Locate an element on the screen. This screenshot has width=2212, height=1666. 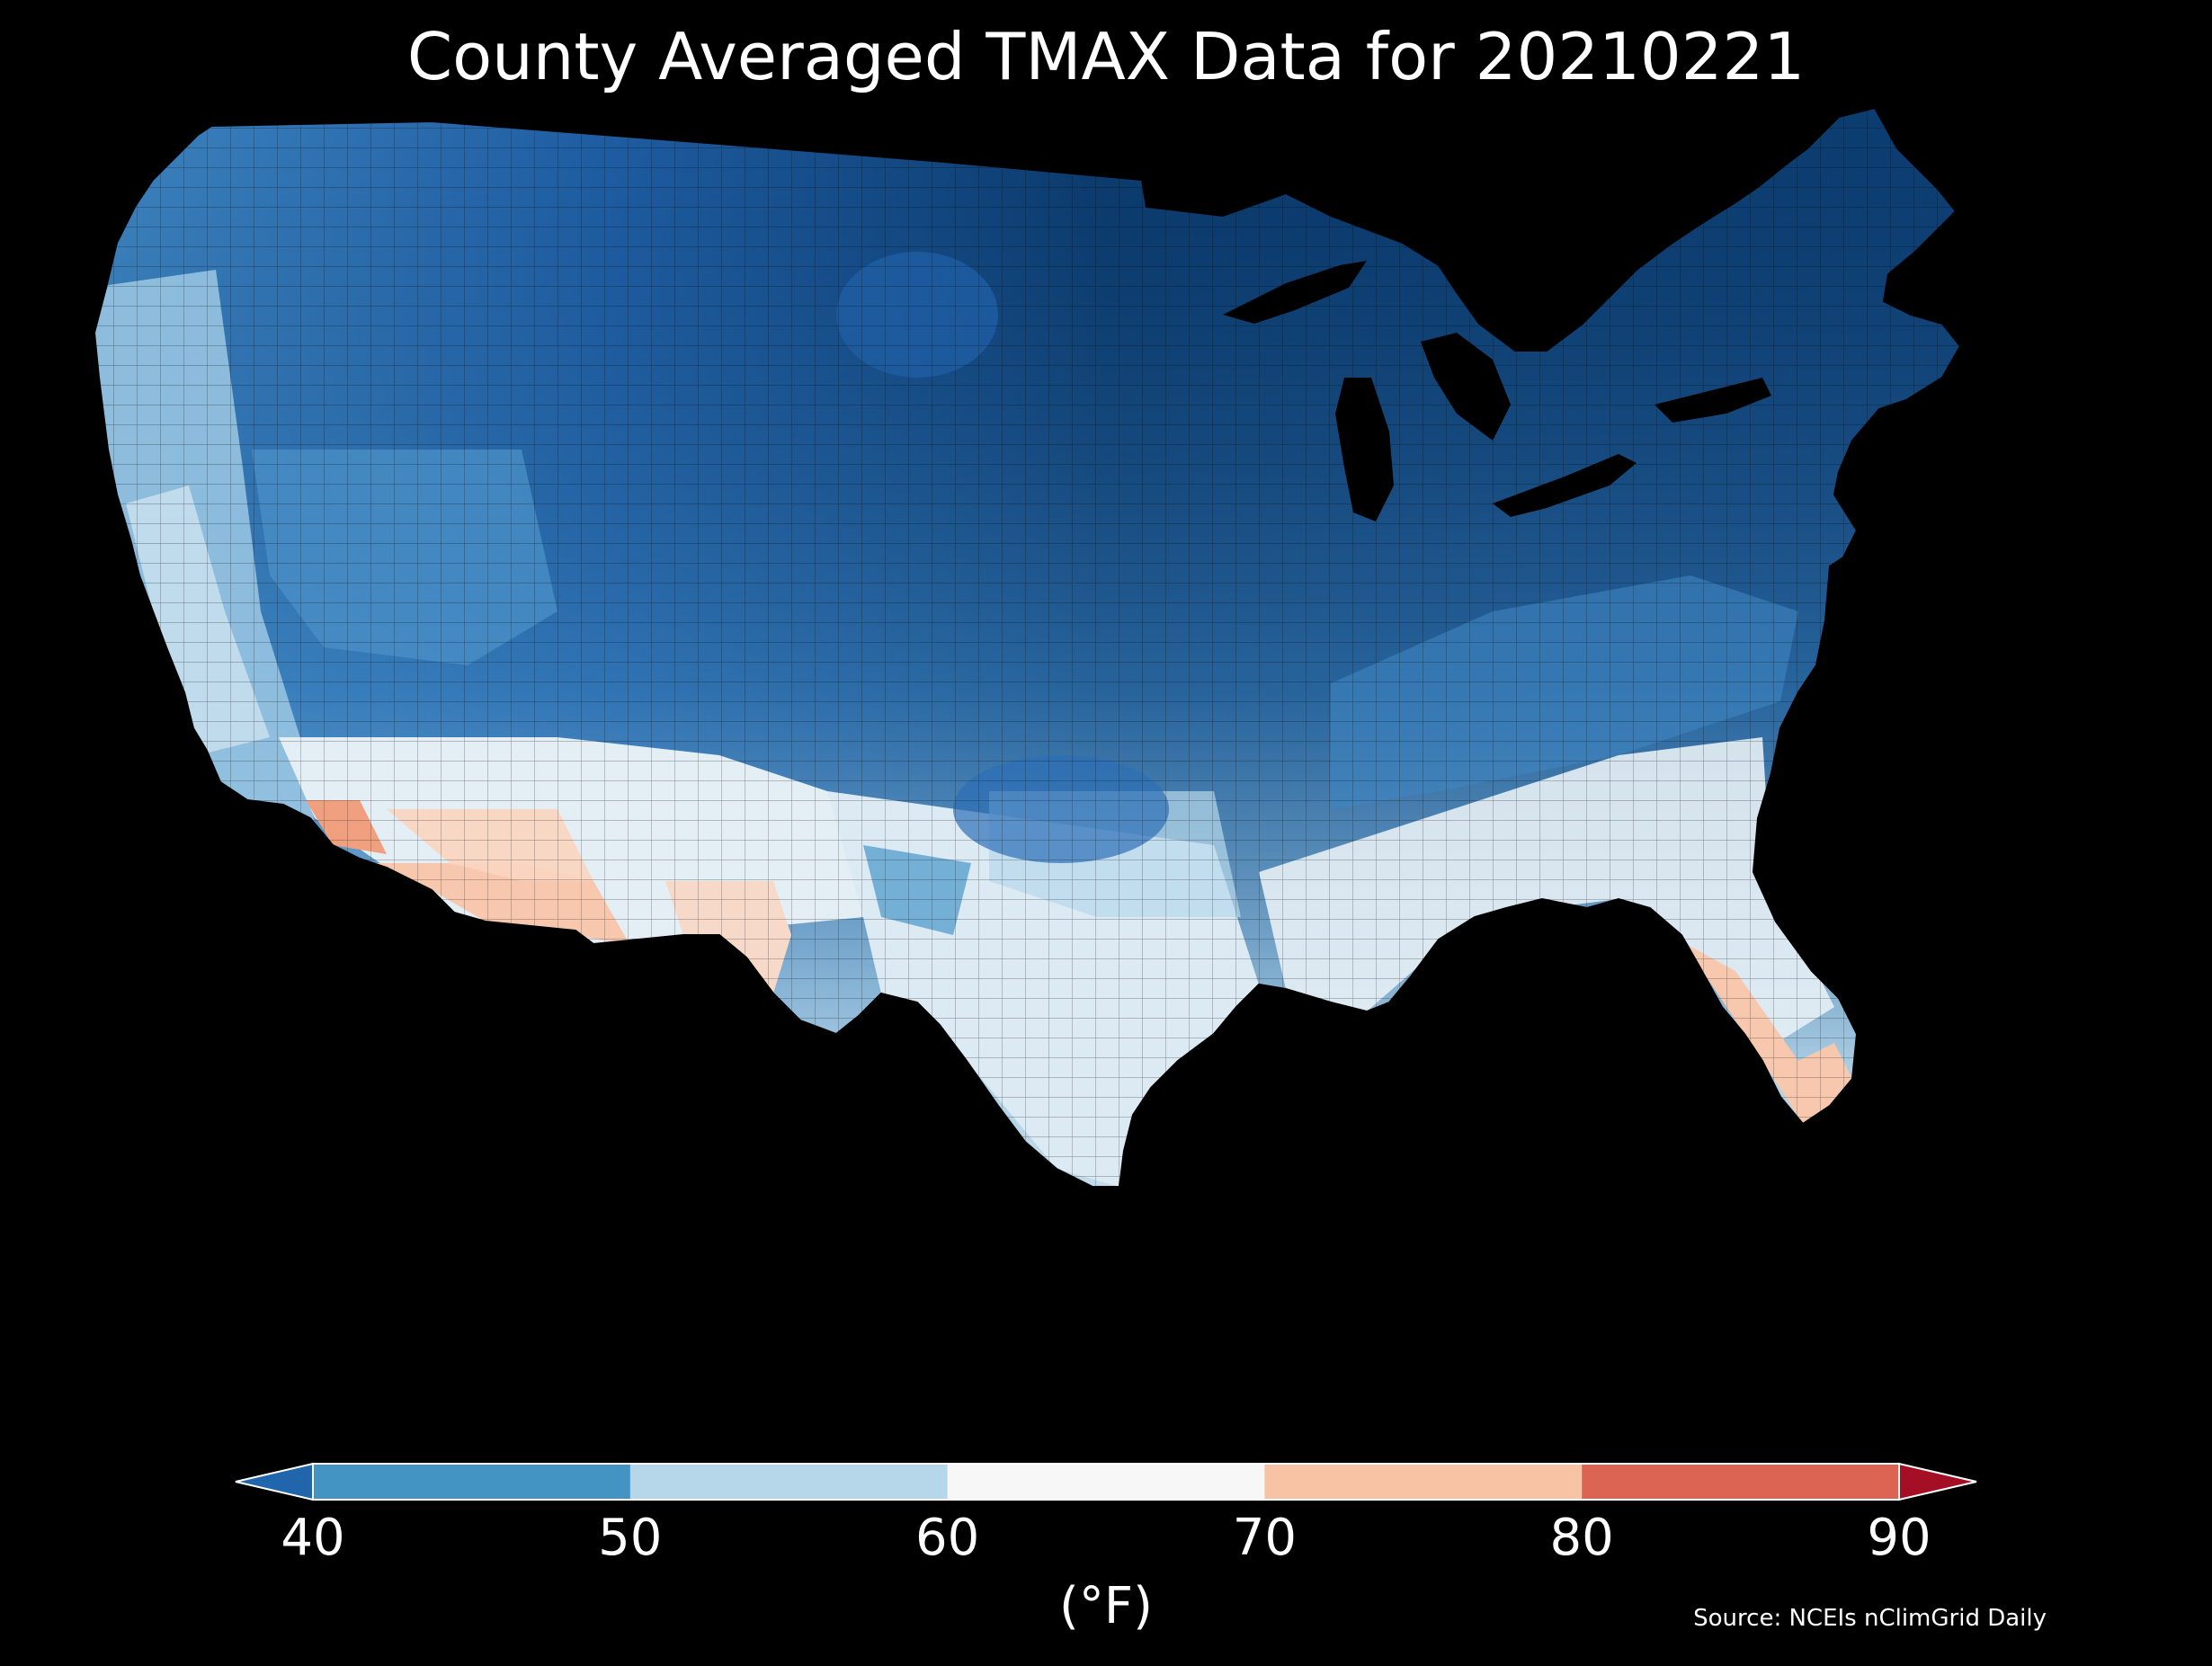
colorbar-extend-low is located at coordinates (274, 1481).